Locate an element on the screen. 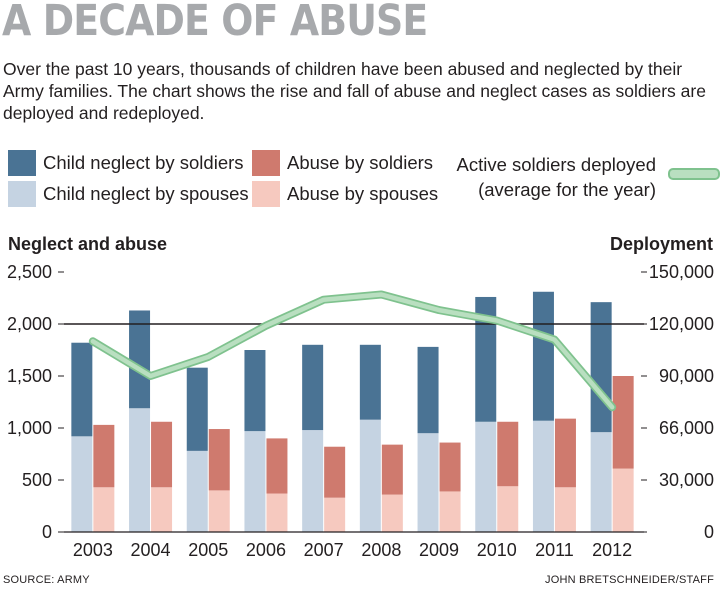 The height and width of the screenshot is (590, 720). right-tick-label: 120,000 is located at coordinates (681, 324).